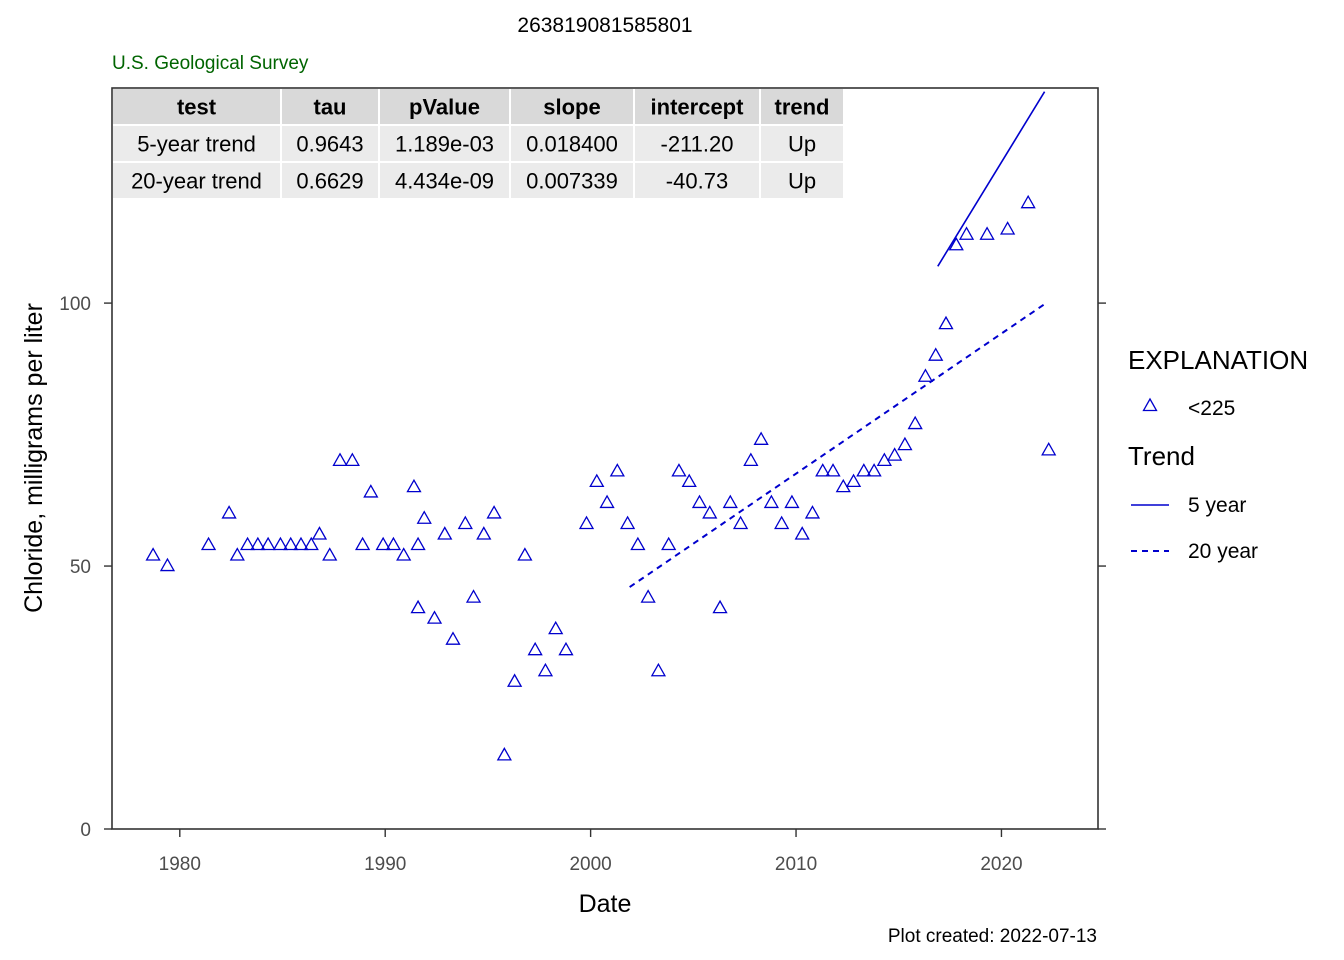 Image resolution: width=1344 pixels, height=960 pixels. Describe the element at coordinates (444, 181) in the screenshot. I see `table-cell: 4.434e-09` at that location.